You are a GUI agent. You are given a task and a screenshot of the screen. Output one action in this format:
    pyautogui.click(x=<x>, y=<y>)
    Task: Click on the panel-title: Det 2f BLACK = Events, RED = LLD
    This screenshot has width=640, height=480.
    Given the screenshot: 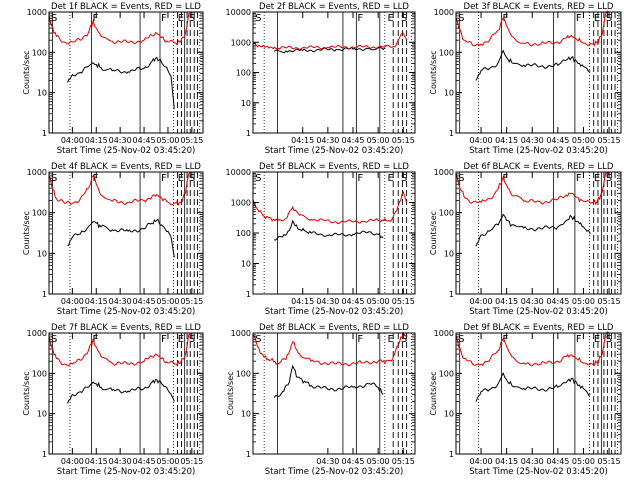 What is the action you would take?
    pyautogui.click(x=334, y=7)
    